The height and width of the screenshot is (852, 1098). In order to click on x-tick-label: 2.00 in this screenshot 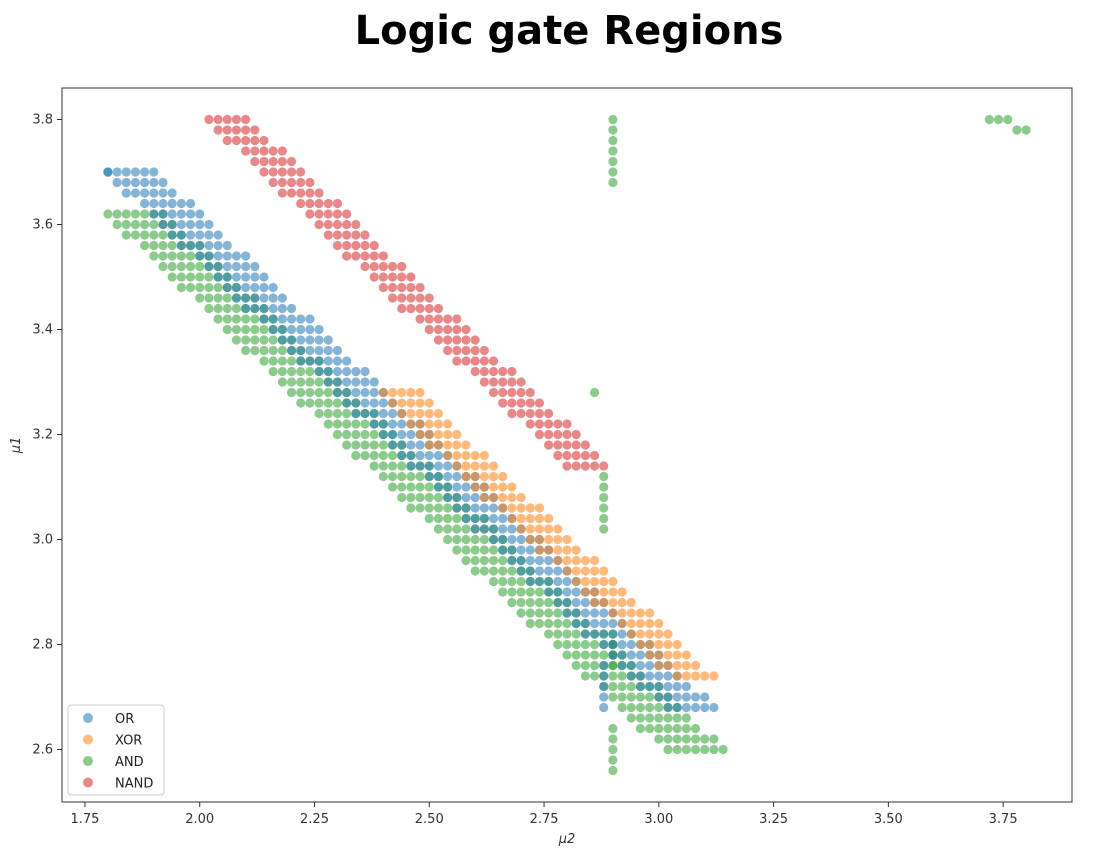, I will do `click(199, 819)`.